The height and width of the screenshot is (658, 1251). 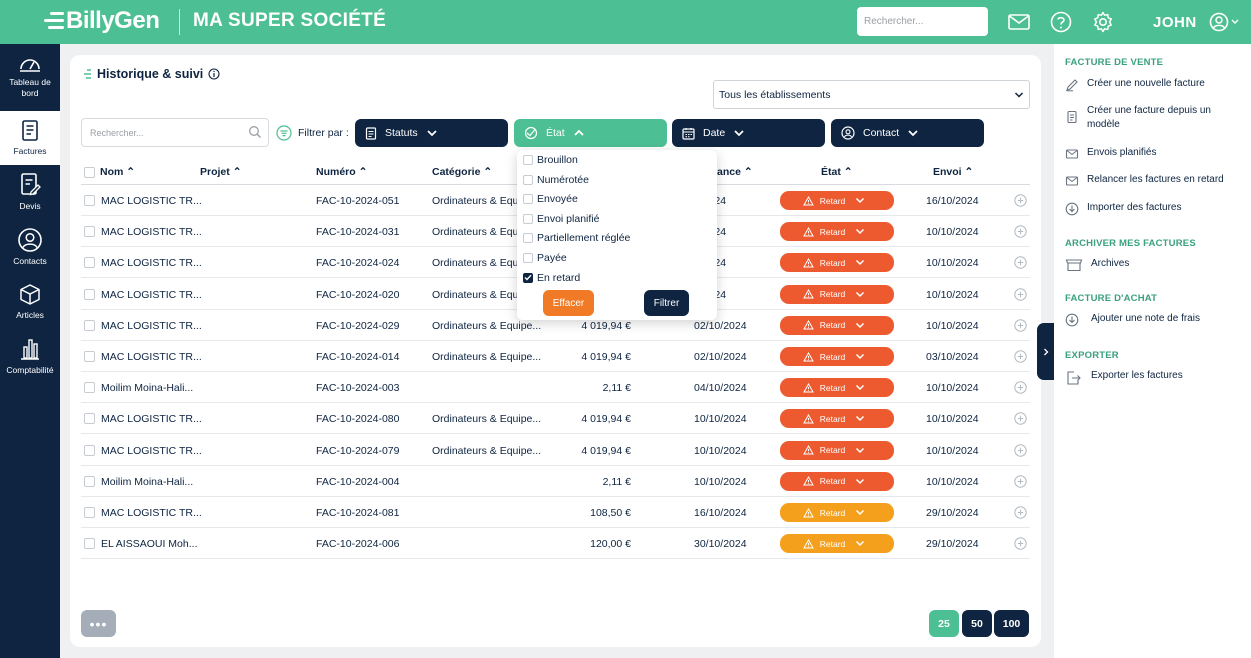 I want to click on etat-option: Envoyée, so click(x=550, y=199).